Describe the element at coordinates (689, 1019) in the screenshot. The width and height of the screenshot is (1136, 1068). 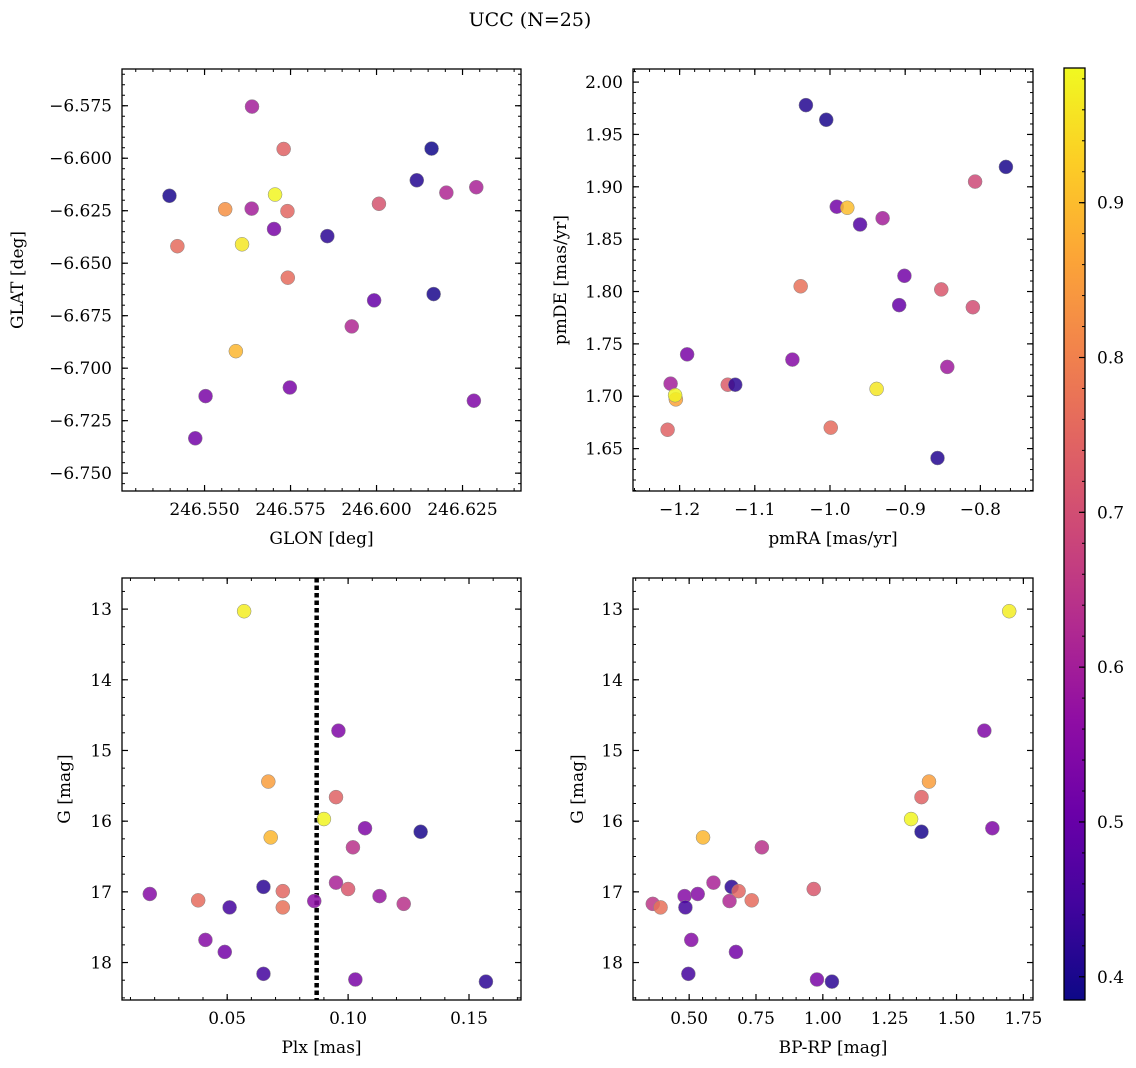
I see `bprp-g-x-tick-label: 0.50` at that location.